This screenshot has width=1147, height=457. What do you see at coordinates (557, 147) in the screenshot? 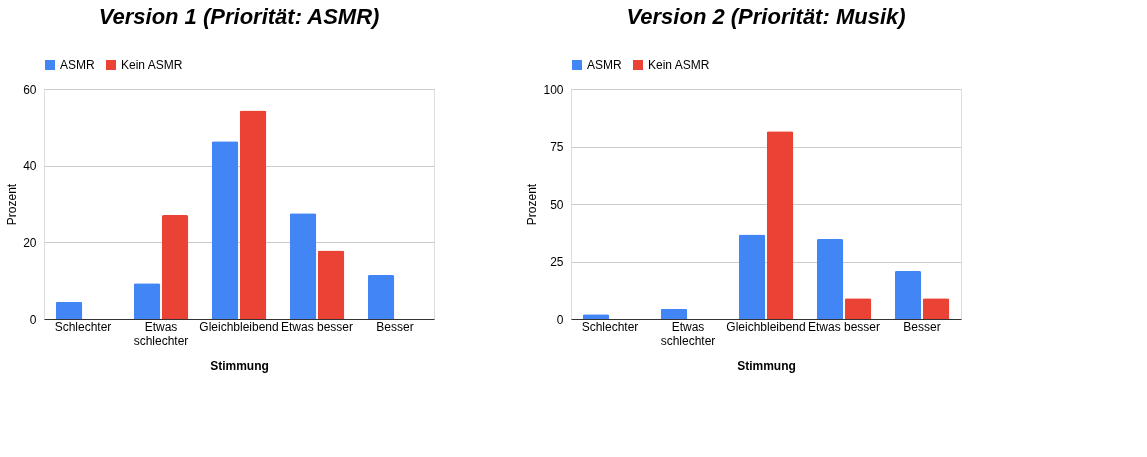
I see `y-tick-label: 75` at bounding box center [557, 147].